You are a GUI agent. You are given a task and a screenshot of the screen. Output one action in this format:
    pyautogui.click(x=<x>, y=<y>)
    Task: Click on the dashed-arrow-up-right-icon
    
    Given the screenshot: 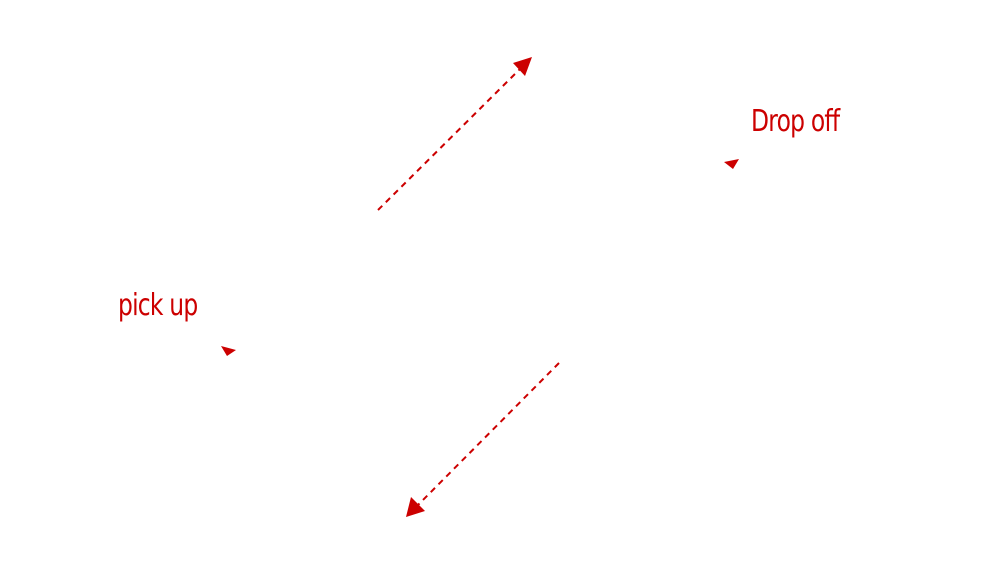 What is the action you would take?
    pyautogui.click(x=454, y=134)
    